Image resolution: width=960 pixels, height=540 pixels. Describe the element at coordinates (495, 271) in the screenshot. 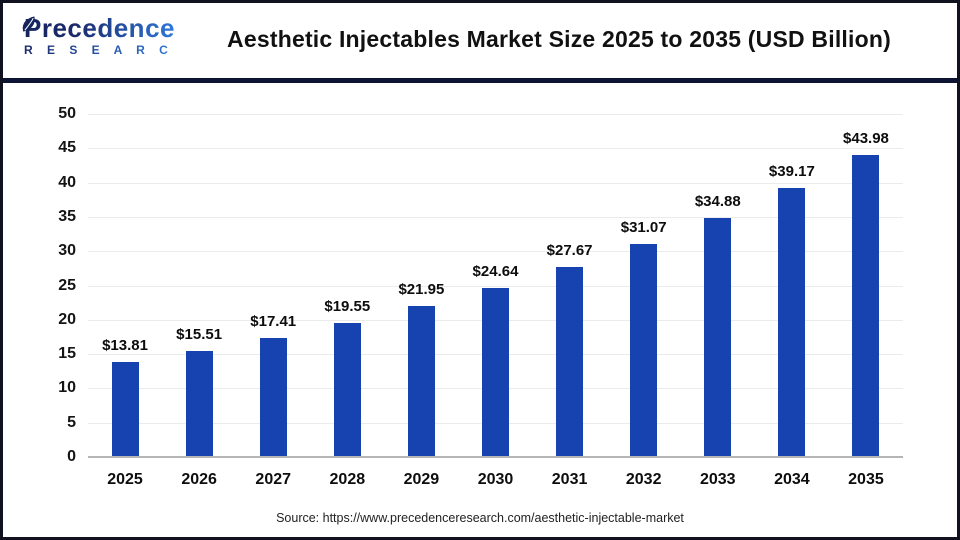

I see `bar-value-label: $24.64` at that location.